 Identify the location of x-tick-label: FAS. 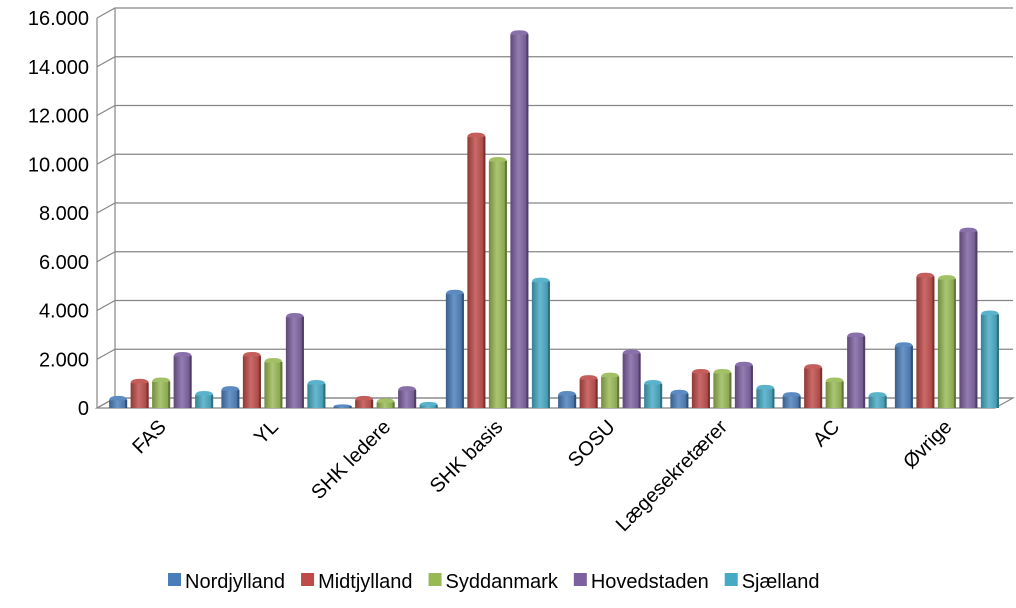
(149, 437).